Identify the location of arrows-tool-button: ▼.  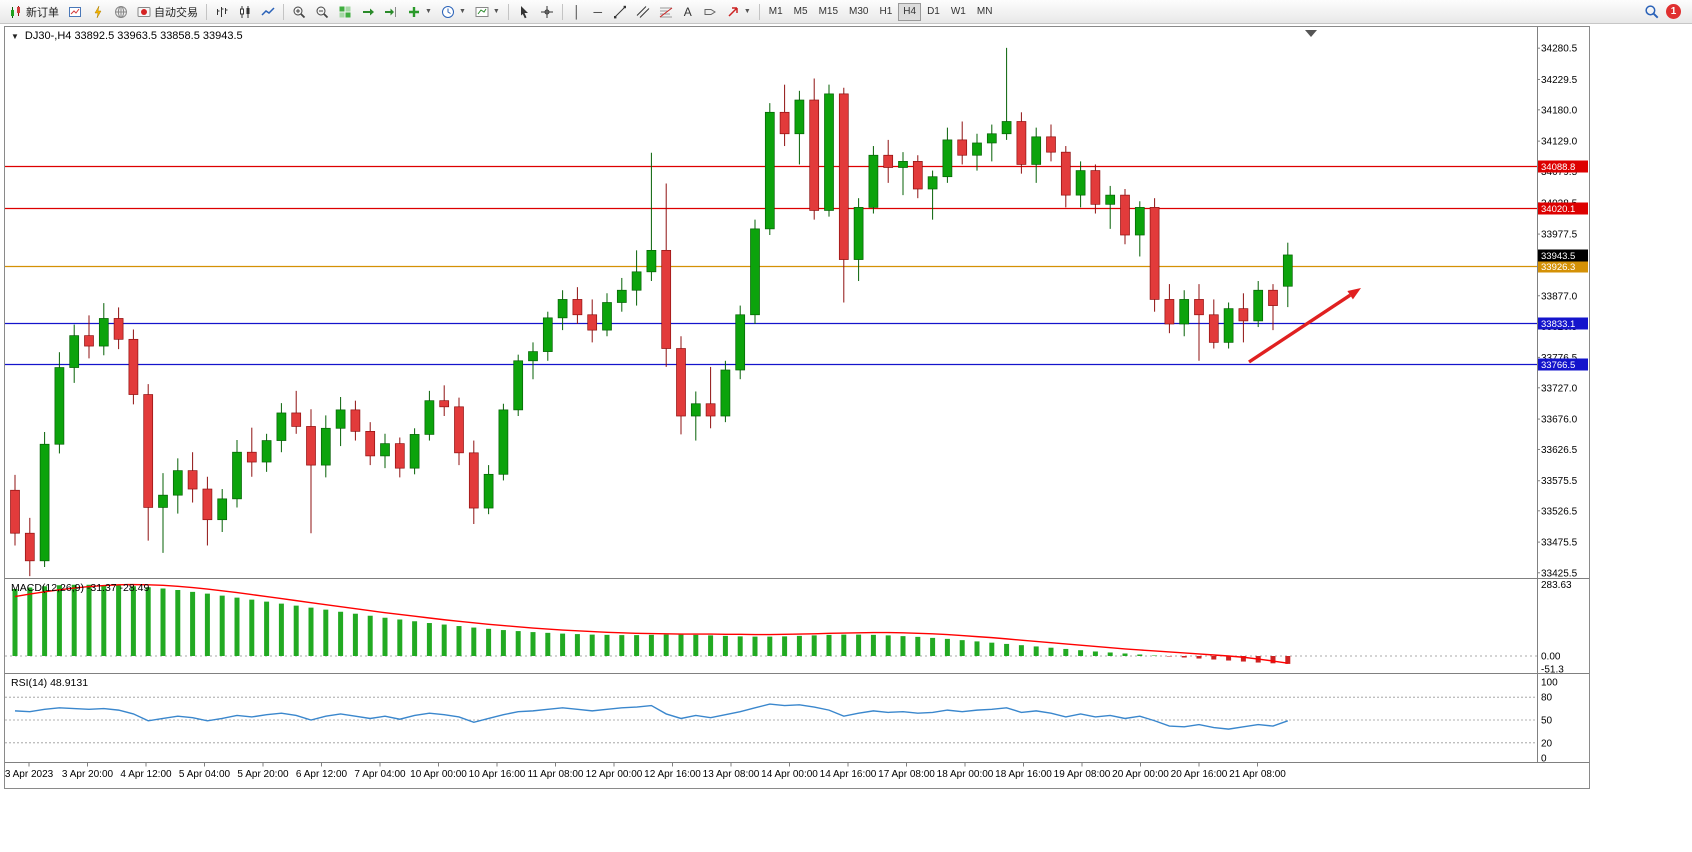
(738, 12).